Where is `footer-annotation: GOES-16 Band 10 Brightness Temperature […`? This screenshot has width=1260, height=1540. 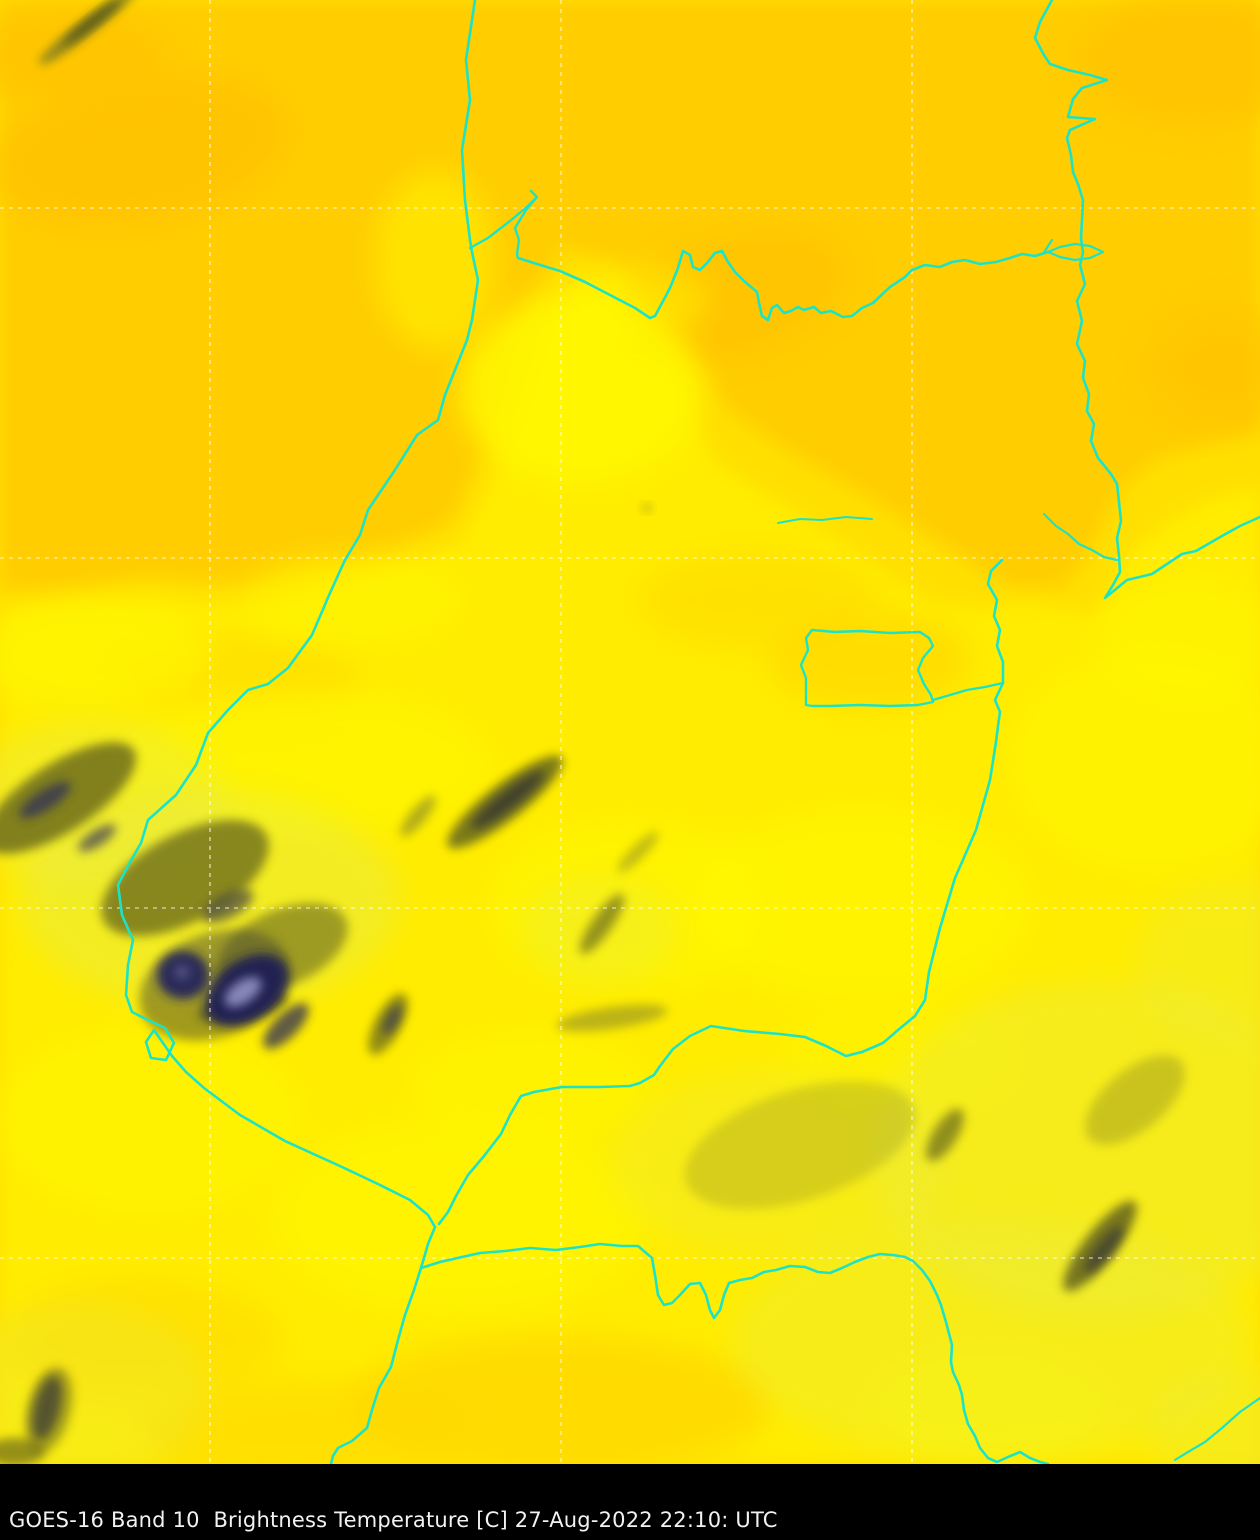
footer-annotation: GOES-16 Band 10 Brightness Temperature [… is located at coordinates (393, 1520).